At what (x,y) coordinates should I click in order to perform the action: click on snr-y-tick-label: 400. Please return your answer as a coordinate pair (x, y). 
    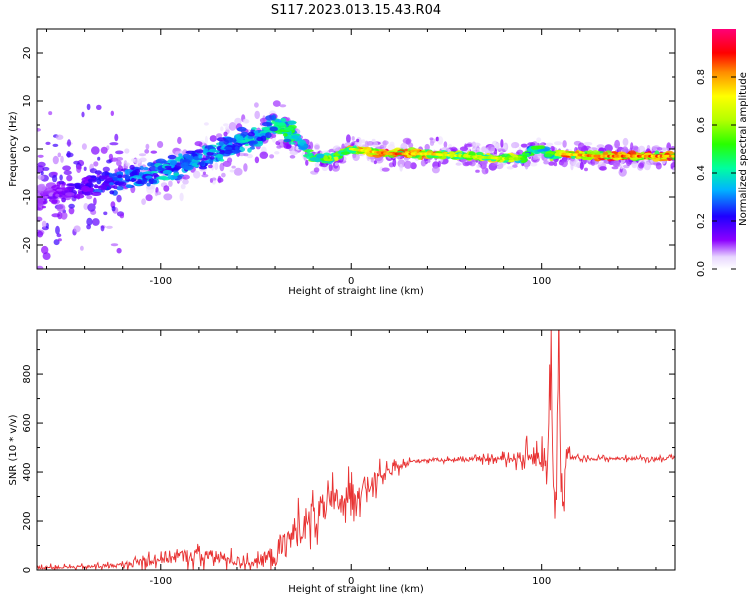
    Looking at the image, I should click on (27, 471).